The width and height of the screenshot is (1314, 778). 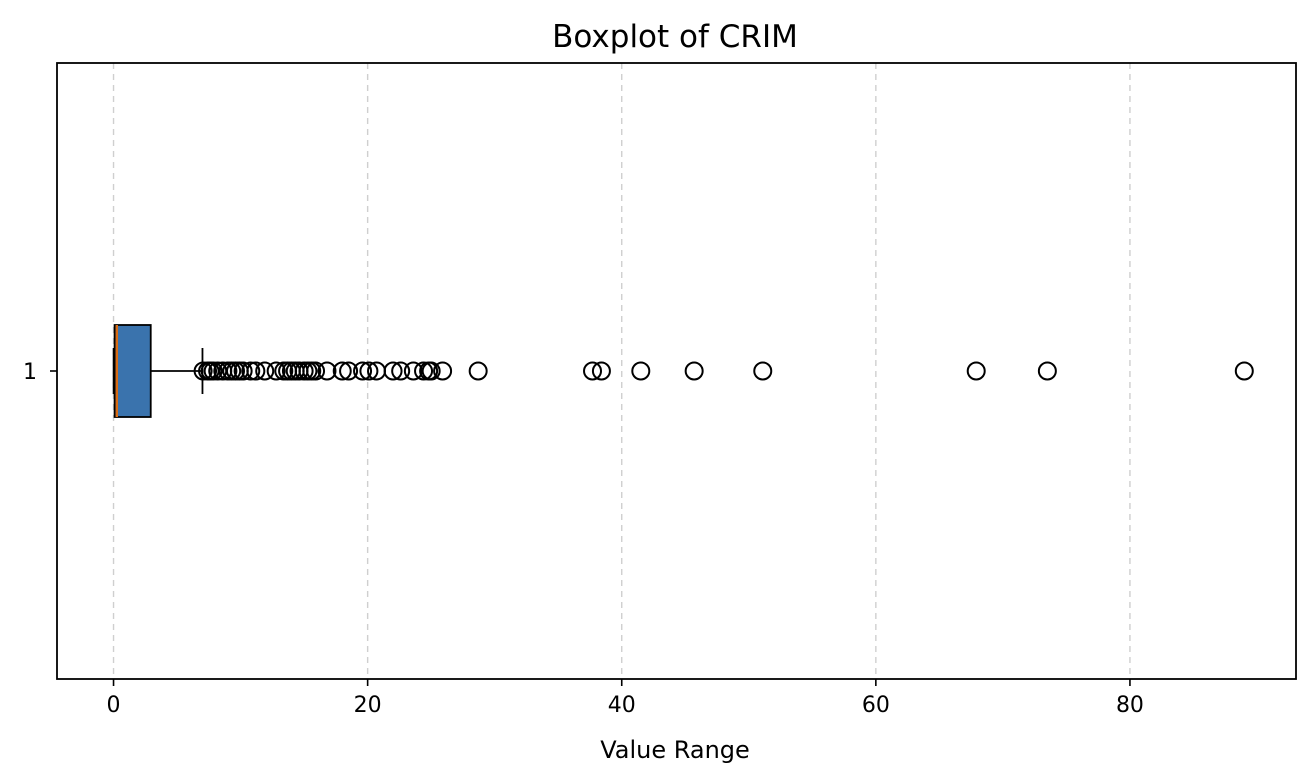 I want to click on x-tick-label-4: 80, so click(x=1130, y=705).